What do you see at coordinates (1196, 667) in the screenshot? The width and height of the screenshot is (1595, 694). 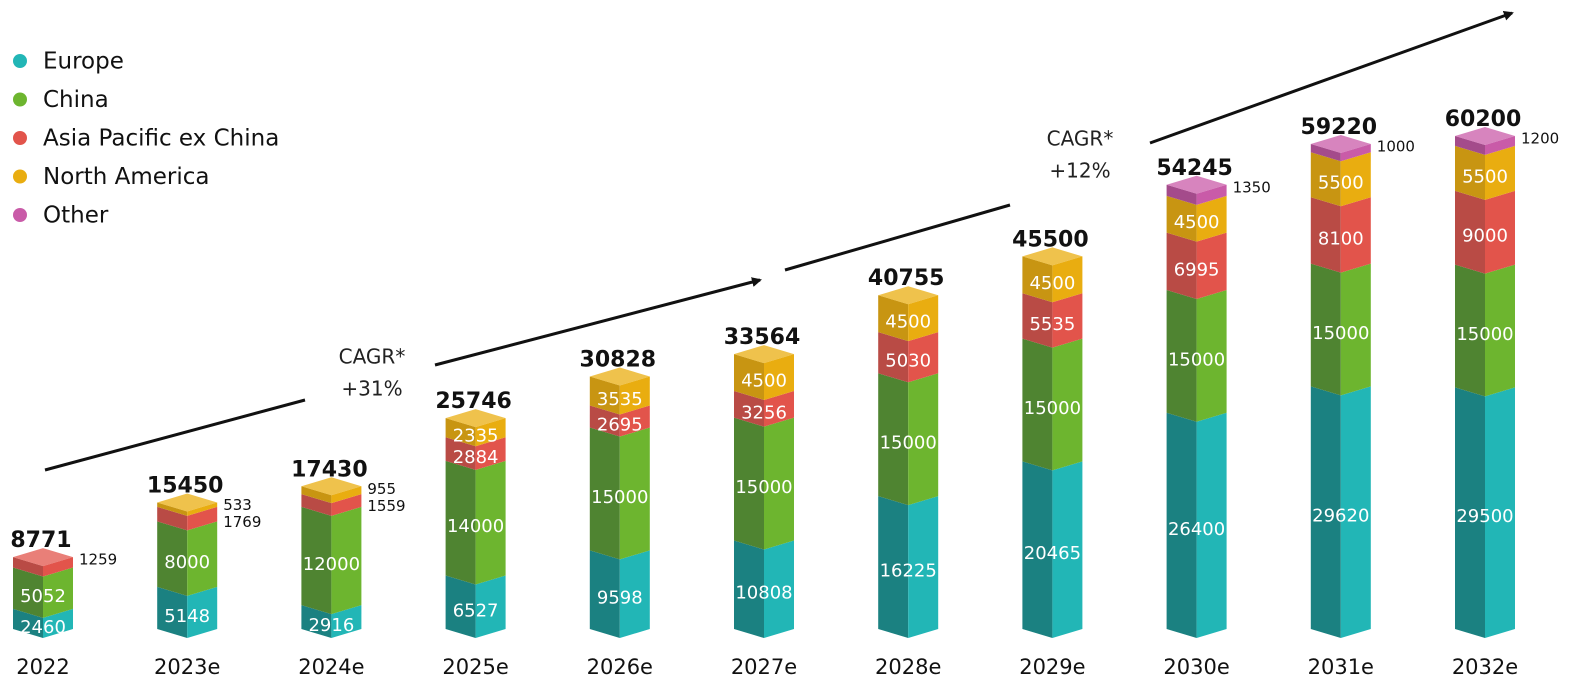 I see `x-tick-label: 2030e` at bounding box center [1196, 667].